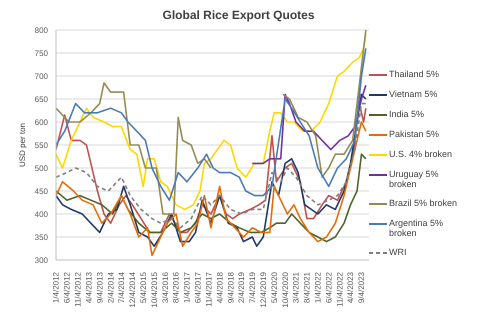  What do you see at coordinates (241, 287) in the screenshot?
I see `x-tick-label: 2/4/2019` at bounding box center [241, 287].